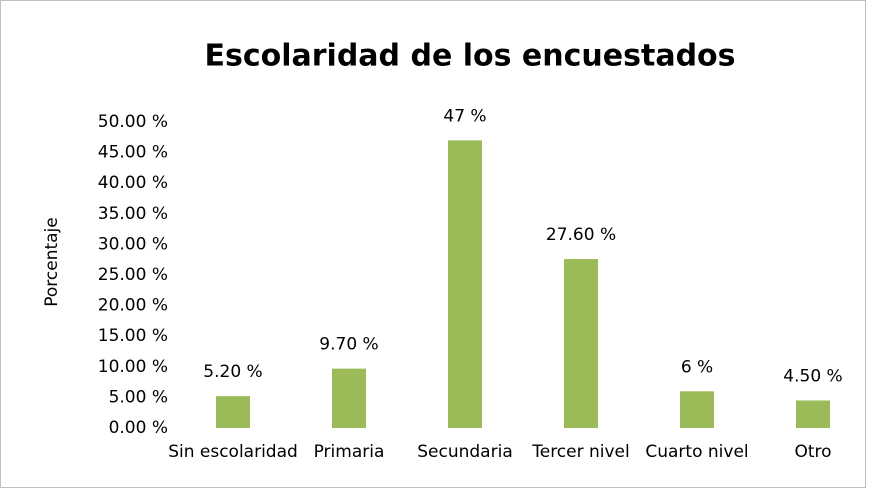 This screenshot has width=874, height=490. I want to click on x-tick-label: Cuarto nivel, so click(696, 452).